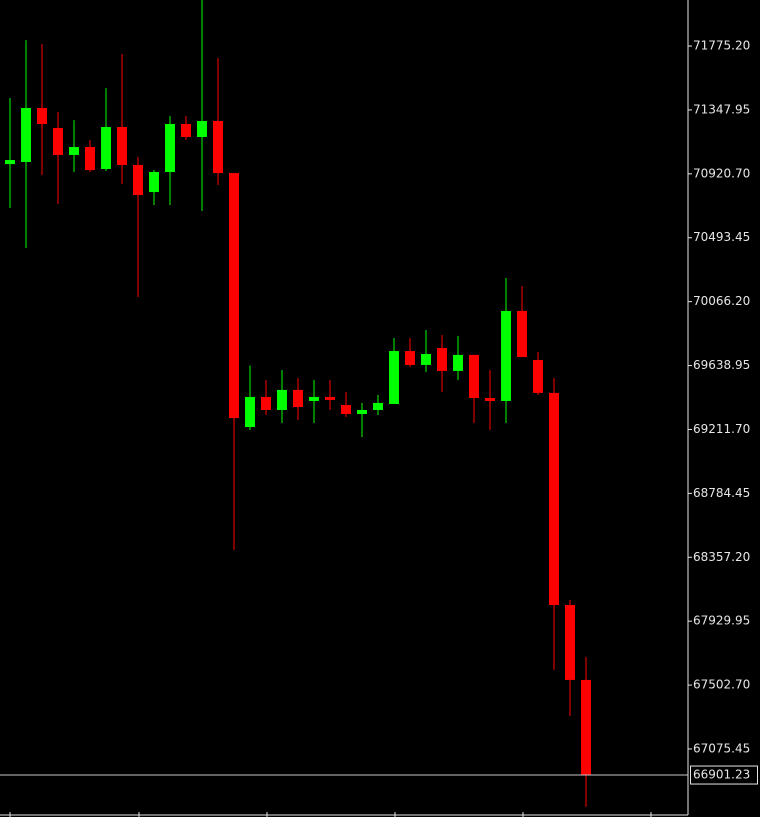 This screenshot has width=760, height=817. Describe the element at coordinates (721, 493) in the screenshot. I see `y-tick-label: 68784.45` at that location.